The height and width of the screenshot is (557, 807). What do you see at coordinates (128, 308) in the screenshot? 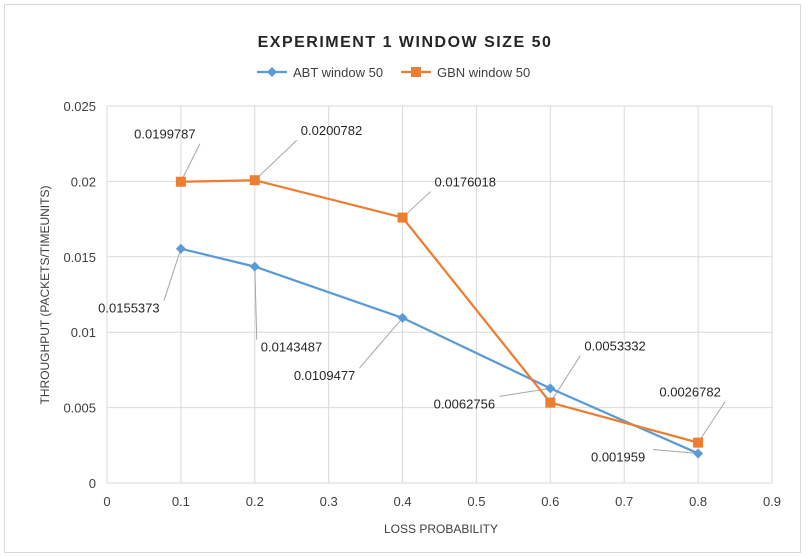
I see `data-label: 0.0155373` at bounding box center [128, 308].